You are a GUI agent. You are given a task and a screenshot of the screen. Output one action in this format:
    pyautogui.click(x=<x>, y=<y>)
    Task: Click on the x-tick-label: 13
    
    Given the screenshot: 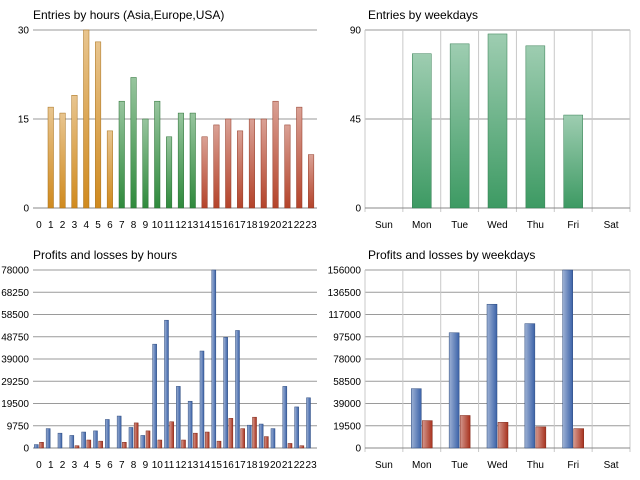 What is the action you would take?
    pyautogui.click(x=193, y=225)
    